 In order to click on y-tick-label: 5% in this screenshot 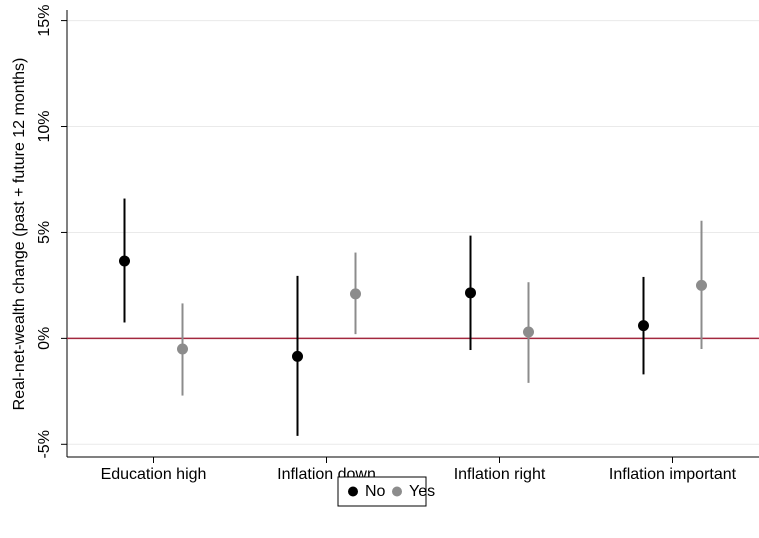, I will do `click(44, 232)`.